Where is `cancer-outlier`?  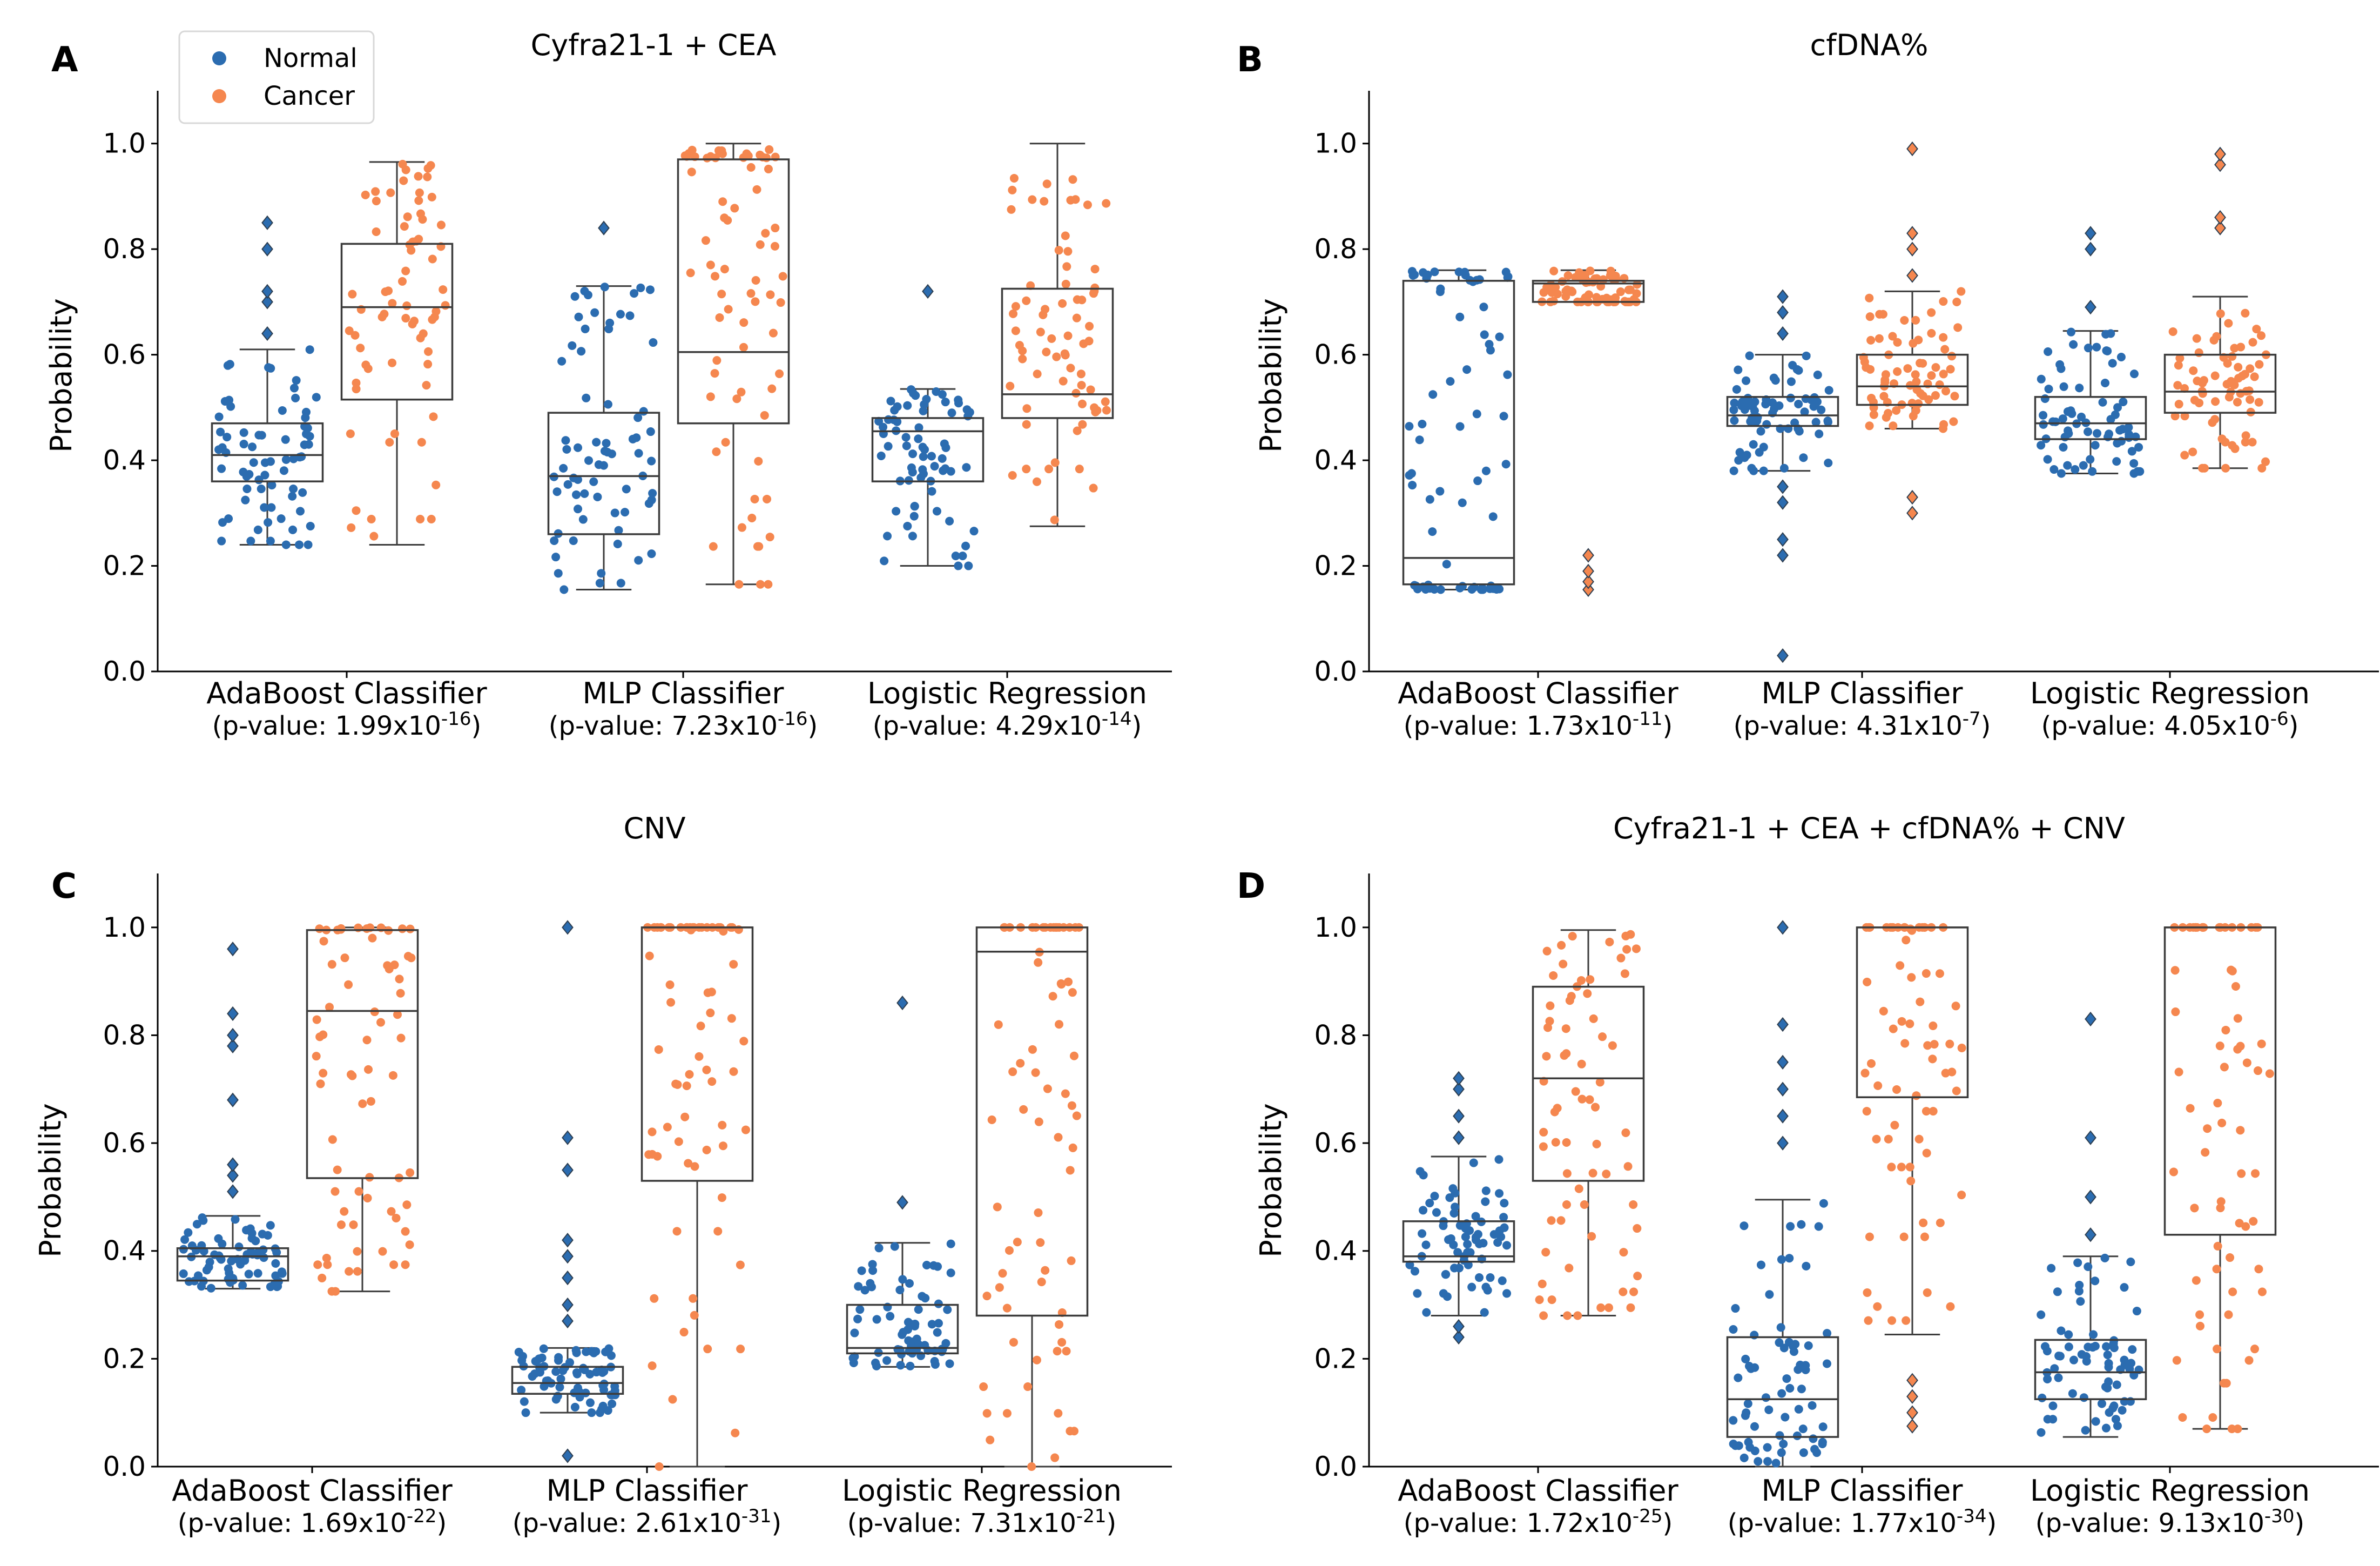 cancer-outlier is located at coordinates (1912, 1426).